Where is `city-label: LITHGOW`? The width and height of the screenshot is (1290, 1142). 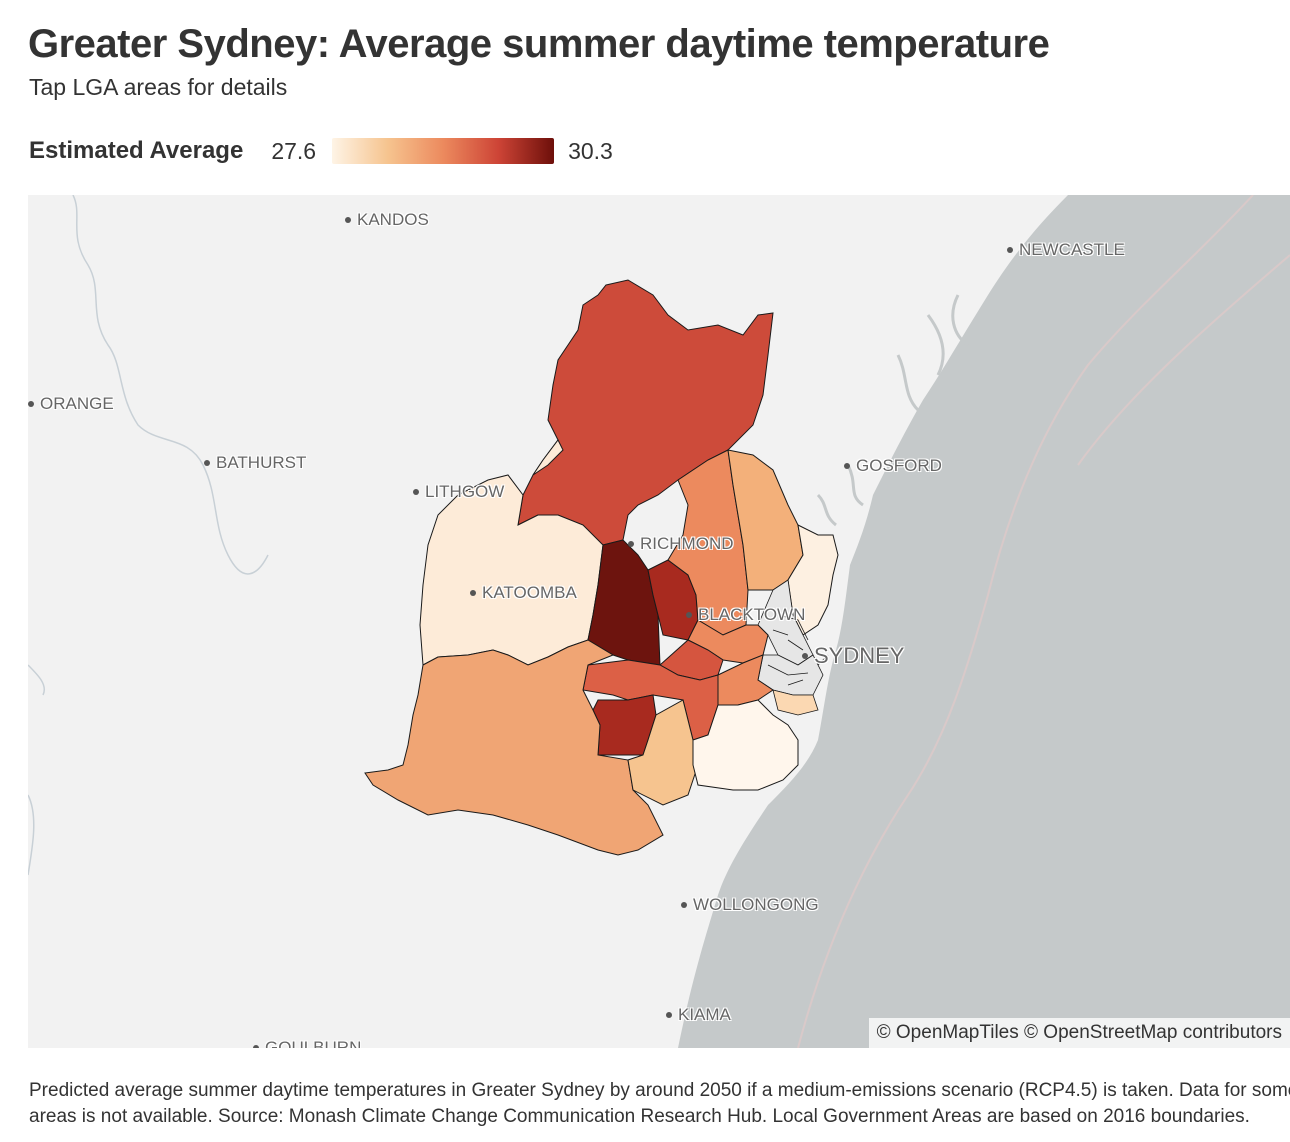
city-label: LITHGOW is located at coordinates (465, 491).